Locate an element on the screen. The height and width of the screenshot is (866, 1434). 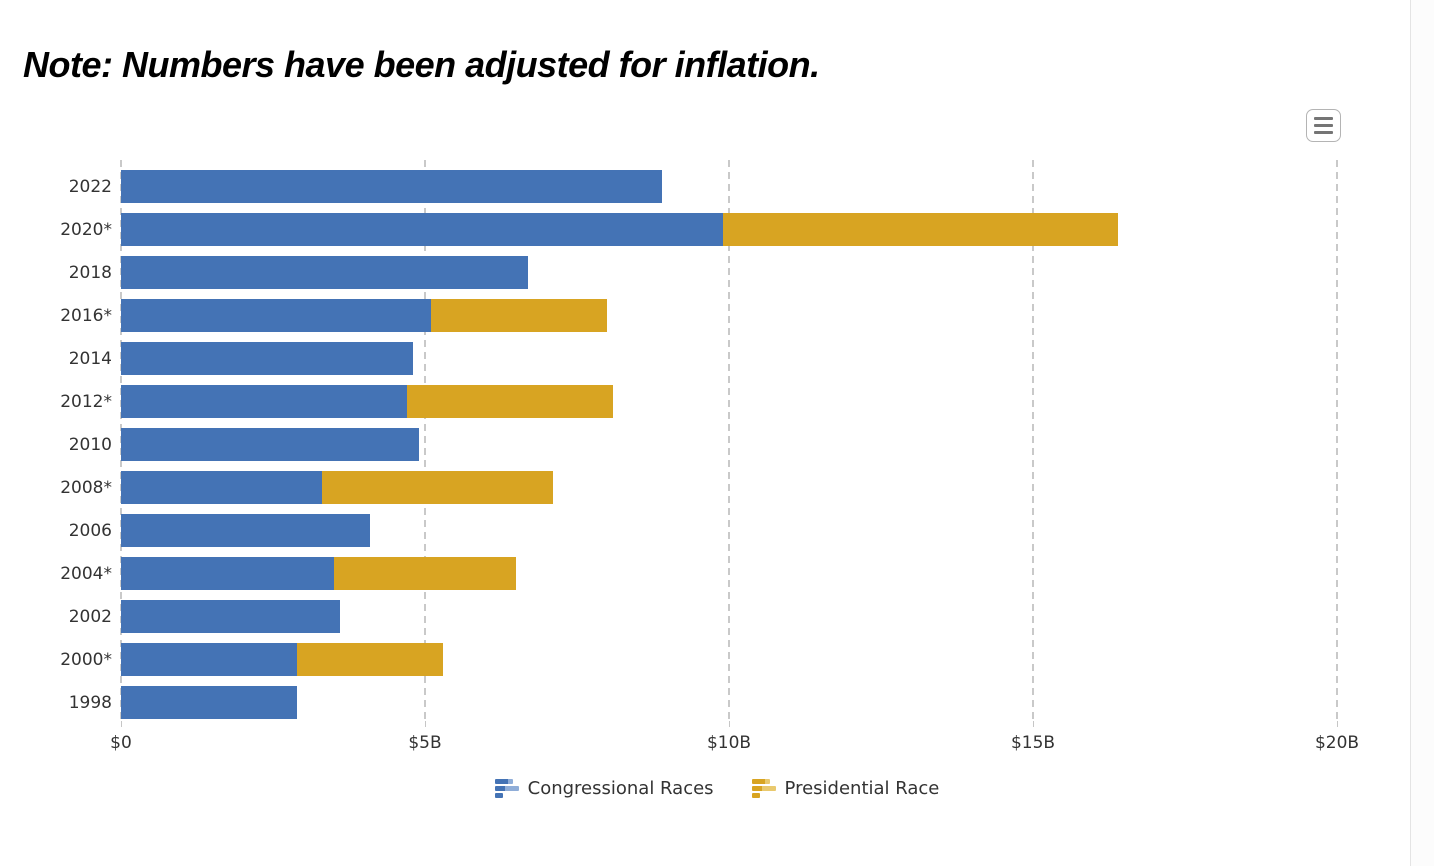
y-axis-label-2016: 2016* is located at coordinates (86, 315).